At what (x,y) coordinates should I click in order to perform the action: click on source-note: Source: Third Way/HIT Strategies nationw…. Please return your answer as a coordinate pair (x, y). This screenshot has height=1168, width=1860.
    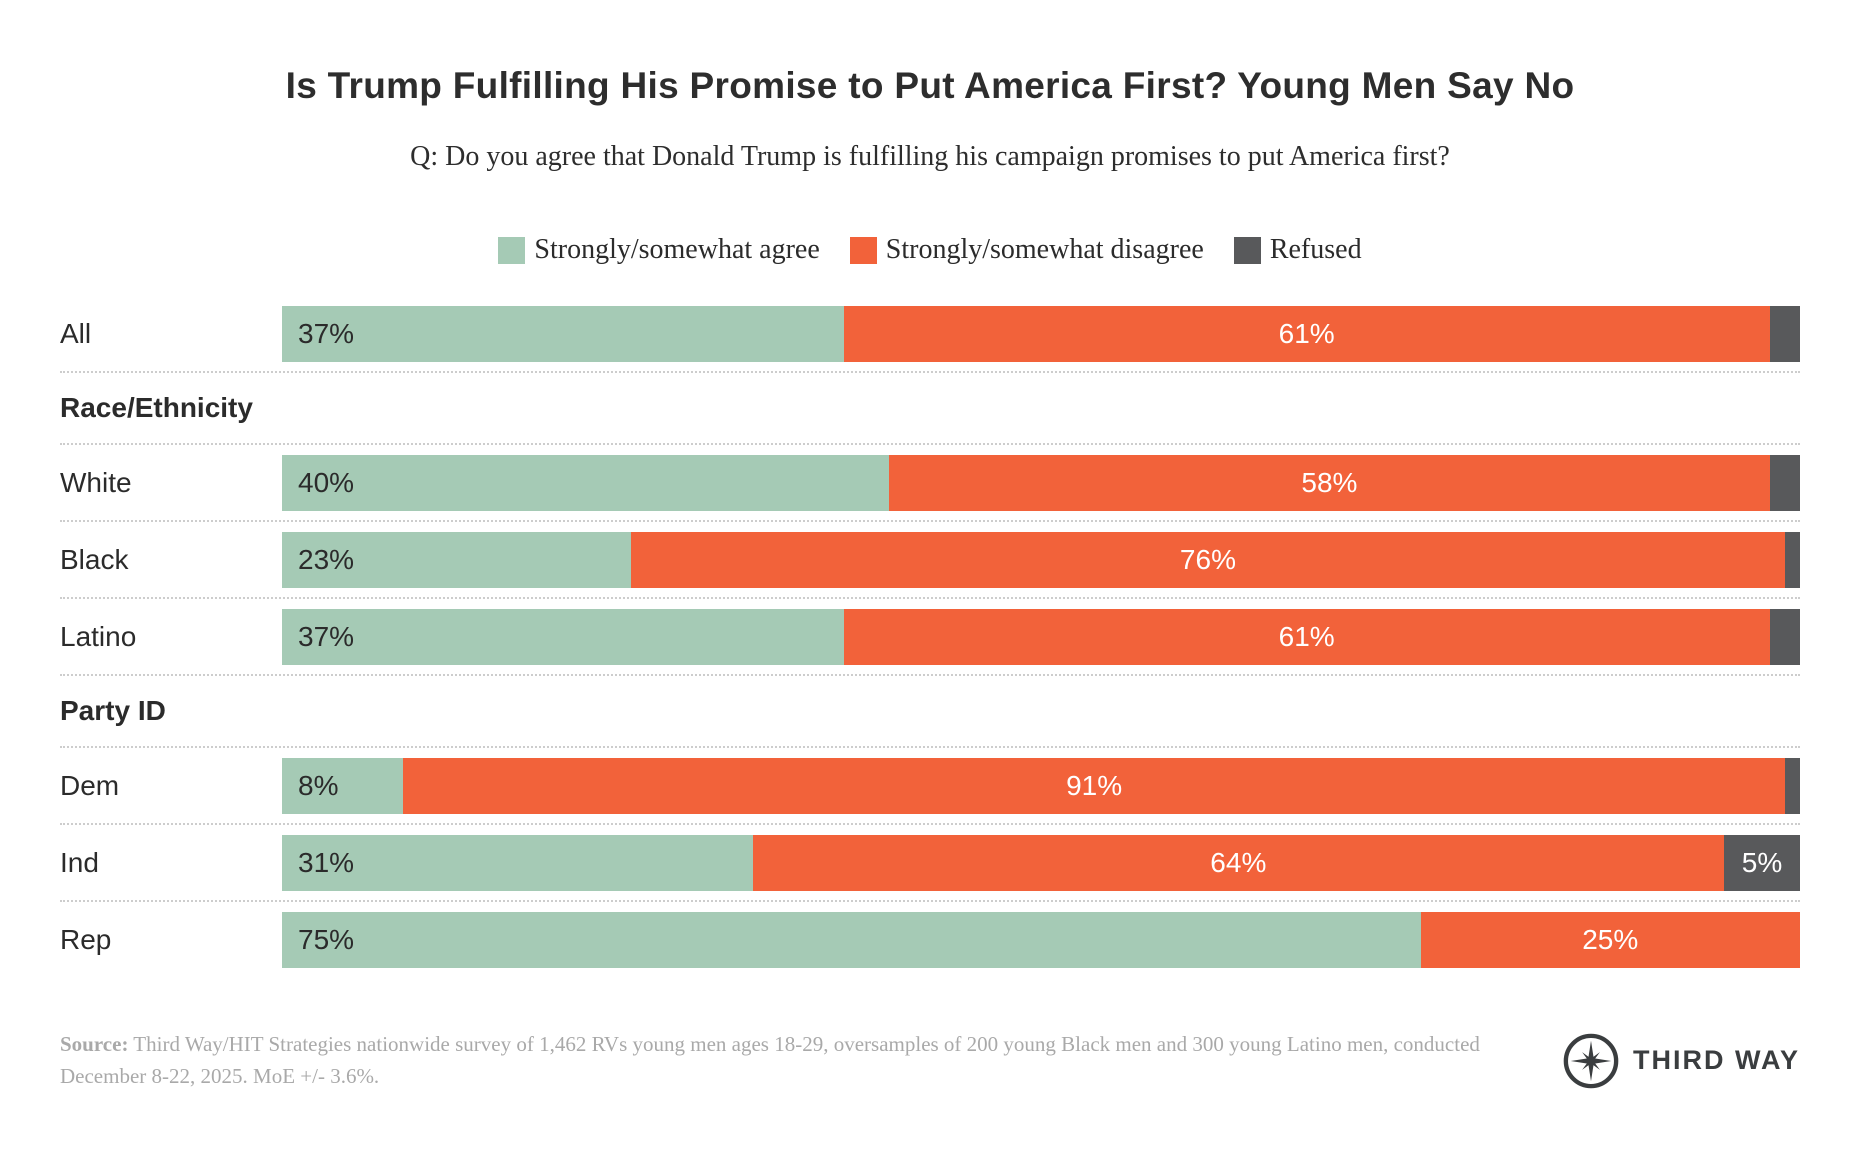
    Looking at the image, I should click on (785, 1060).